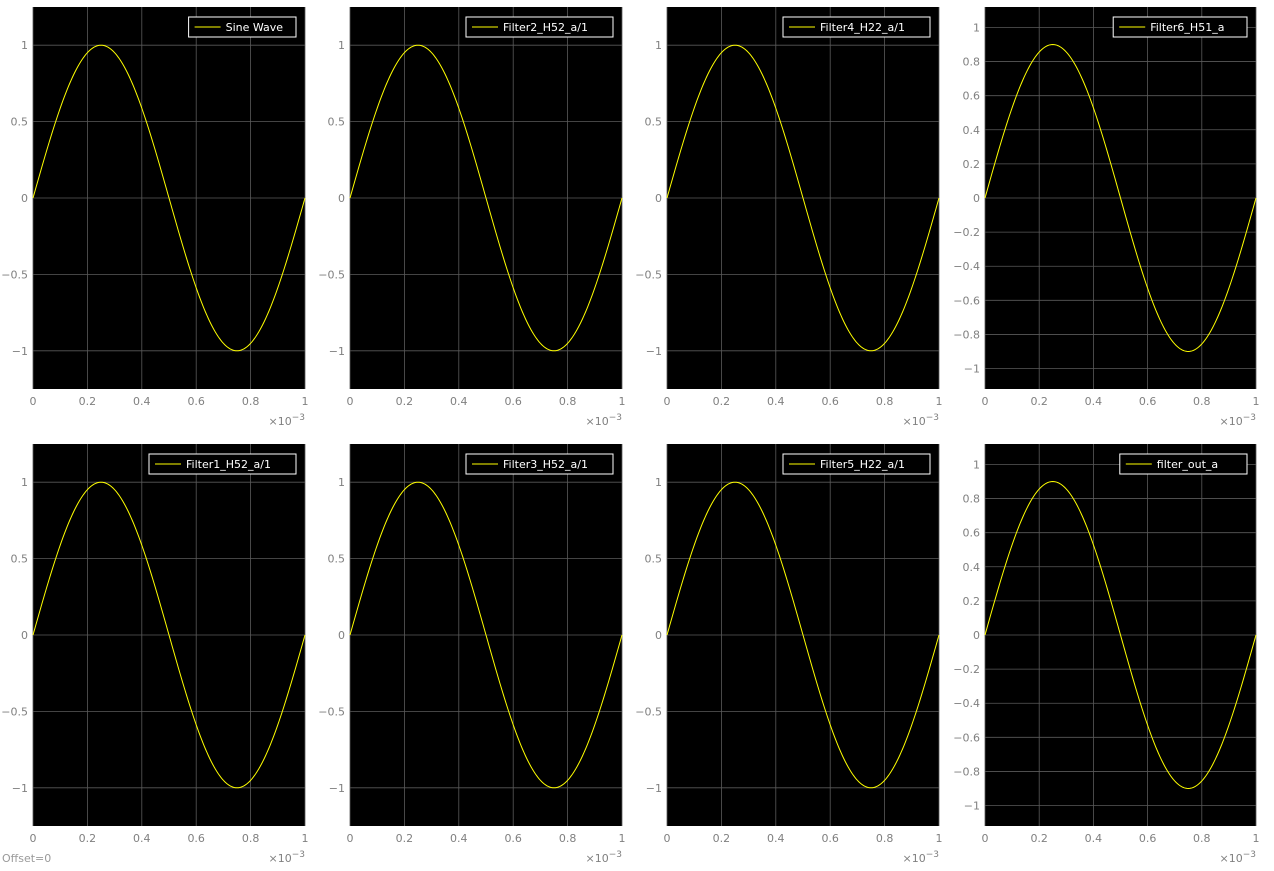  What do you see at coordinates (545, 27) in the screenshot?
I see `legend-label: Filter2_H52_a/1` at bounding box center [545, 27].